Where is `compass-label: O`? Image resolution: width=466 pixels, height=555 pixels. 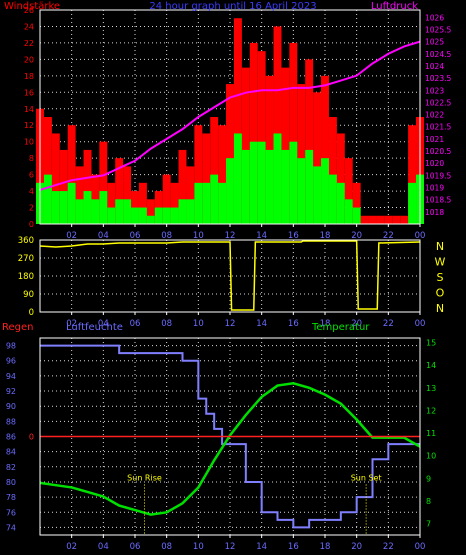
compass-label: O is located at coordinates (440, 293).